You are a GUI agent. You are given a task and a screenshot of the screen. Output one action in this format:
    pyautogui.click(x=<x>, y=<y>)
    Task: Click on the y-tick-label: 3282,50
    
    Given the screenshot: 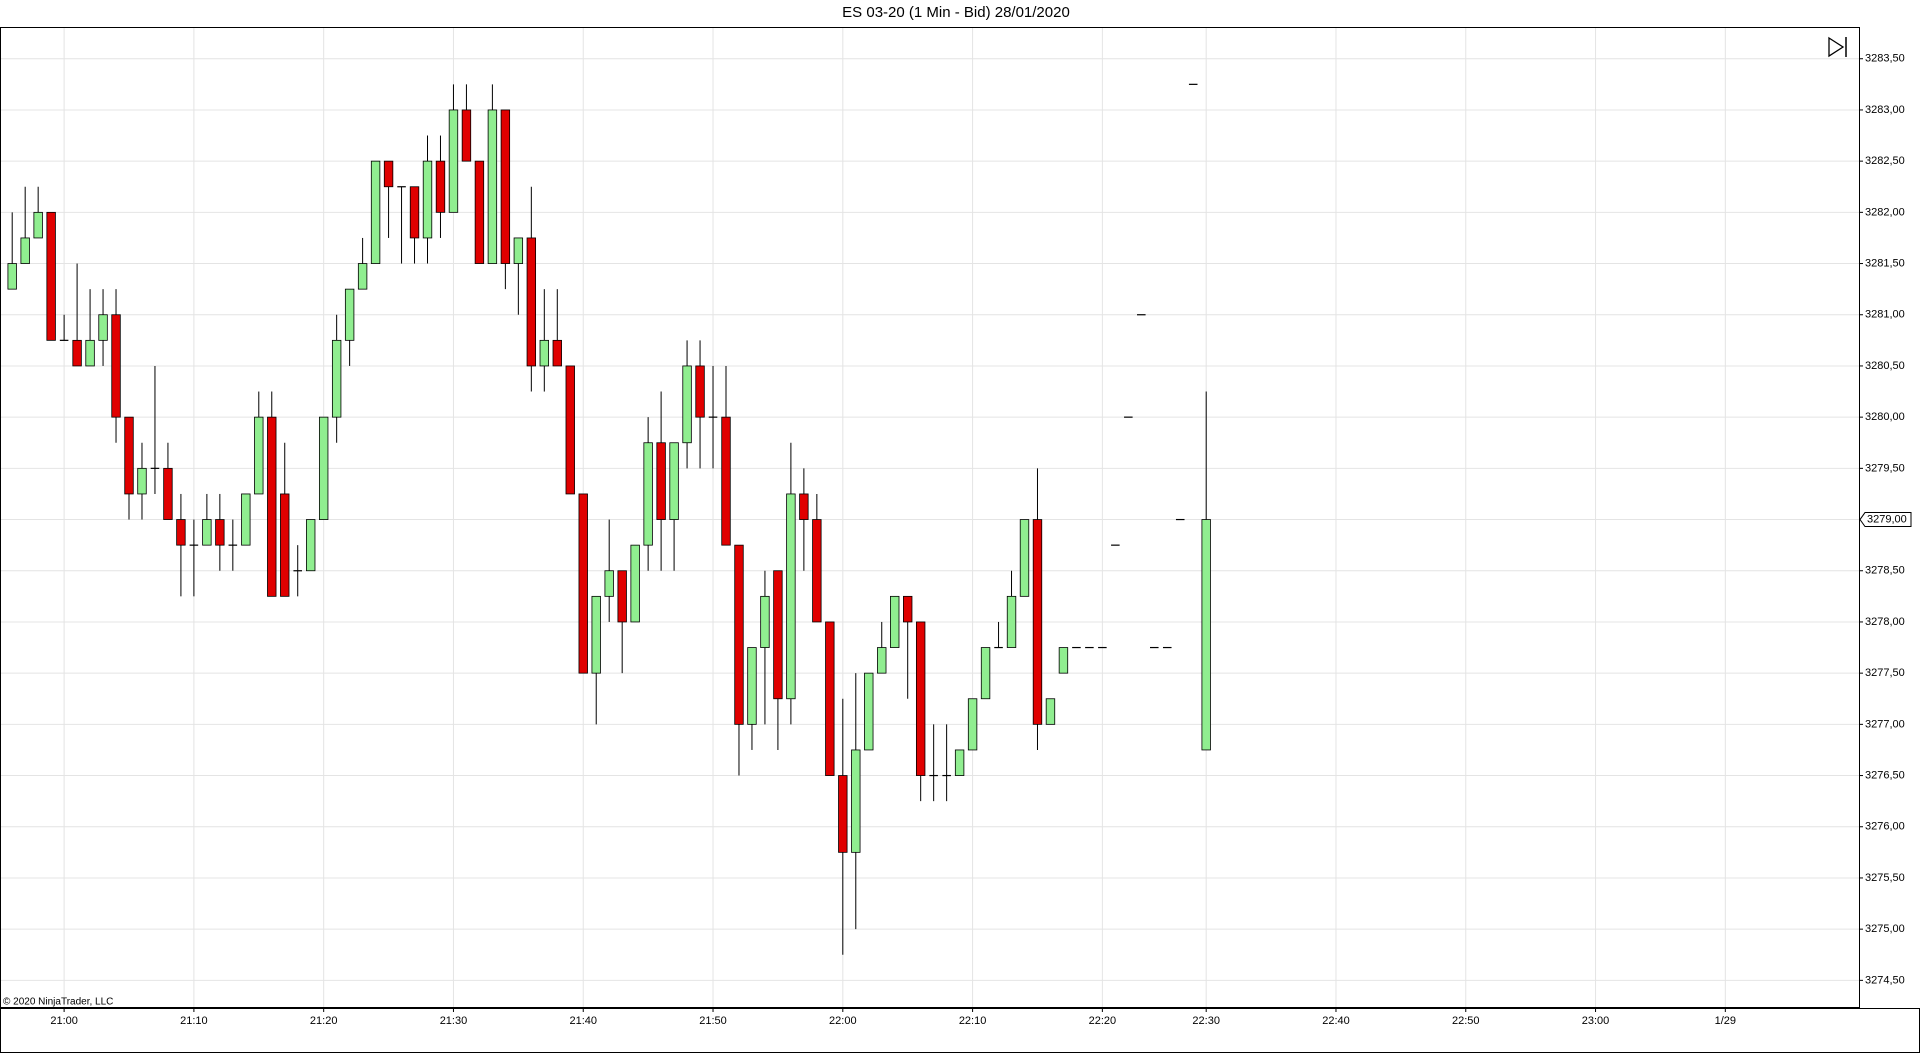 What is the action you would take?
    pyautogui.click(x=1885, y=161)
    